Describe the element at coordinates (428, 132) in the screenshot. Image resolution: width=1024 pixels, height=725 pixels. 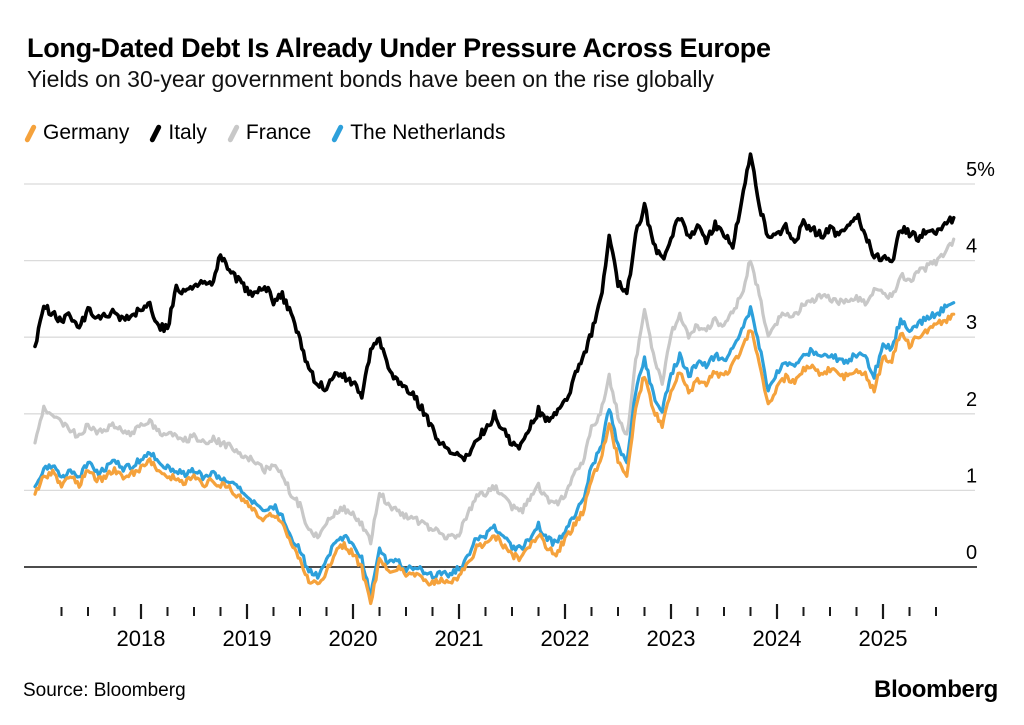
I see `legend-label: The Netherlands` at that location.